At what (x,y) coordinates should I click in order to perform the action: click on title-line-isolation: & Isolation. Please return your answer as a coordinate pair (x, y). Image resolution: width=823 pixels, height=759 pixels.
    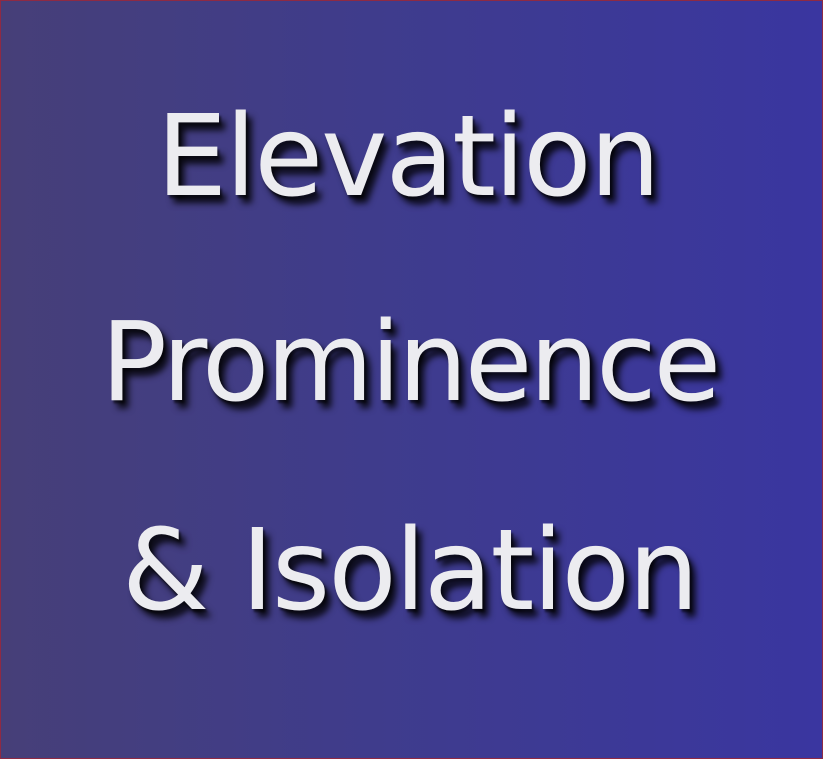
    Looking at the image, I should click on (410, 571).